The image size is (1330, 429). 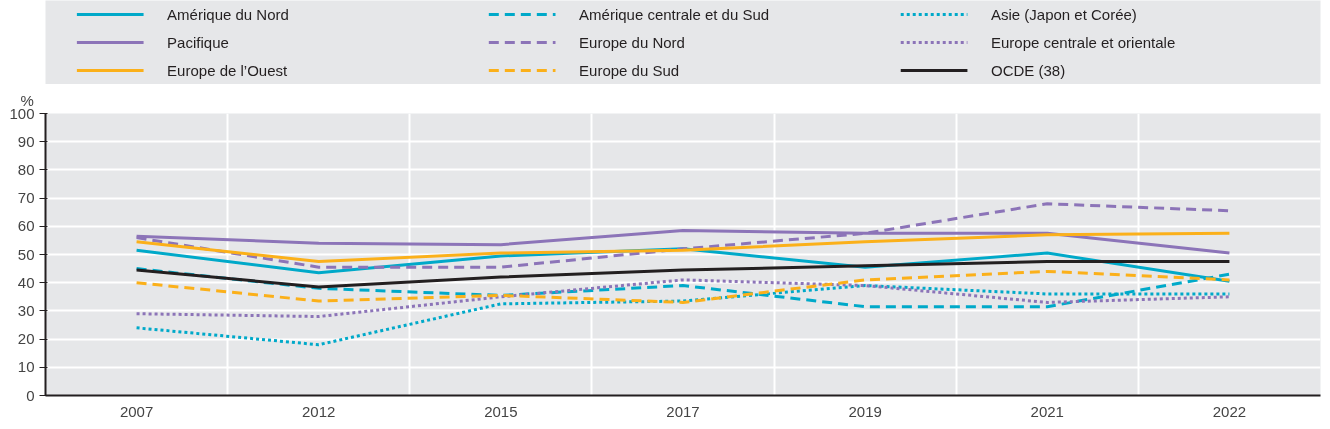 I want to click on legend-label: Amérique du Nord, so click(x=228, y=14).